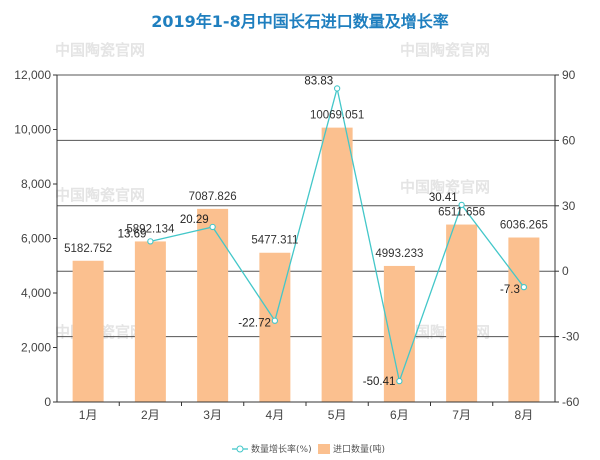 Image resolution: width=600 pixels, height=460 pixels. Describe the element at coordinates (254, 324) in the screenshot. I see `line-value-label: -22.72` at that location.